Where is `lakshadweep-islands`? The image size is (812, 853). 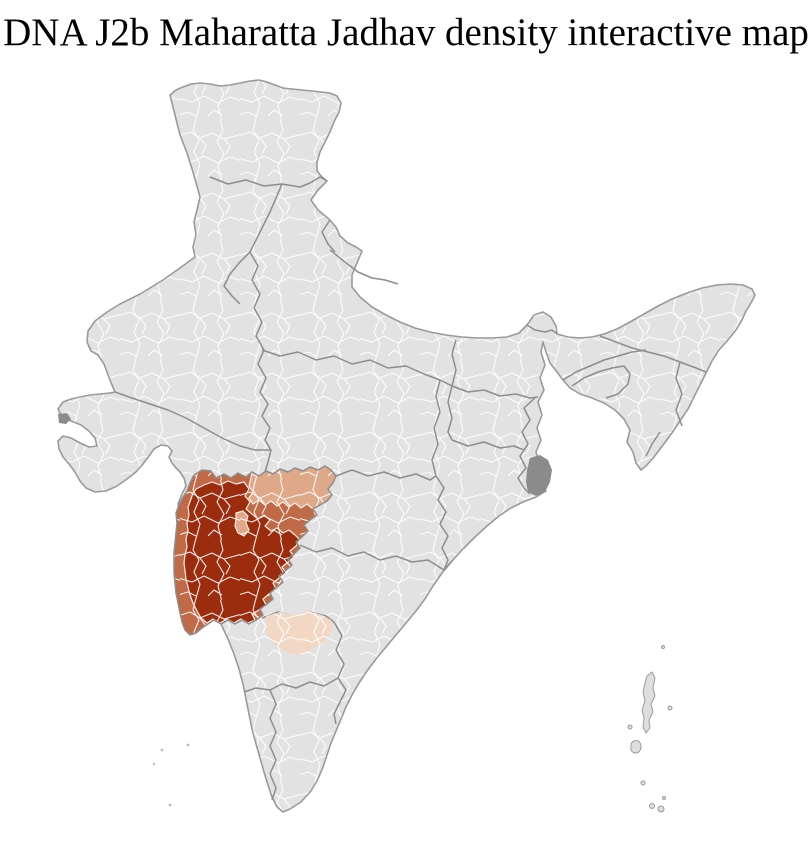
lakshadweep-islands is located at coordinates (171, 775).